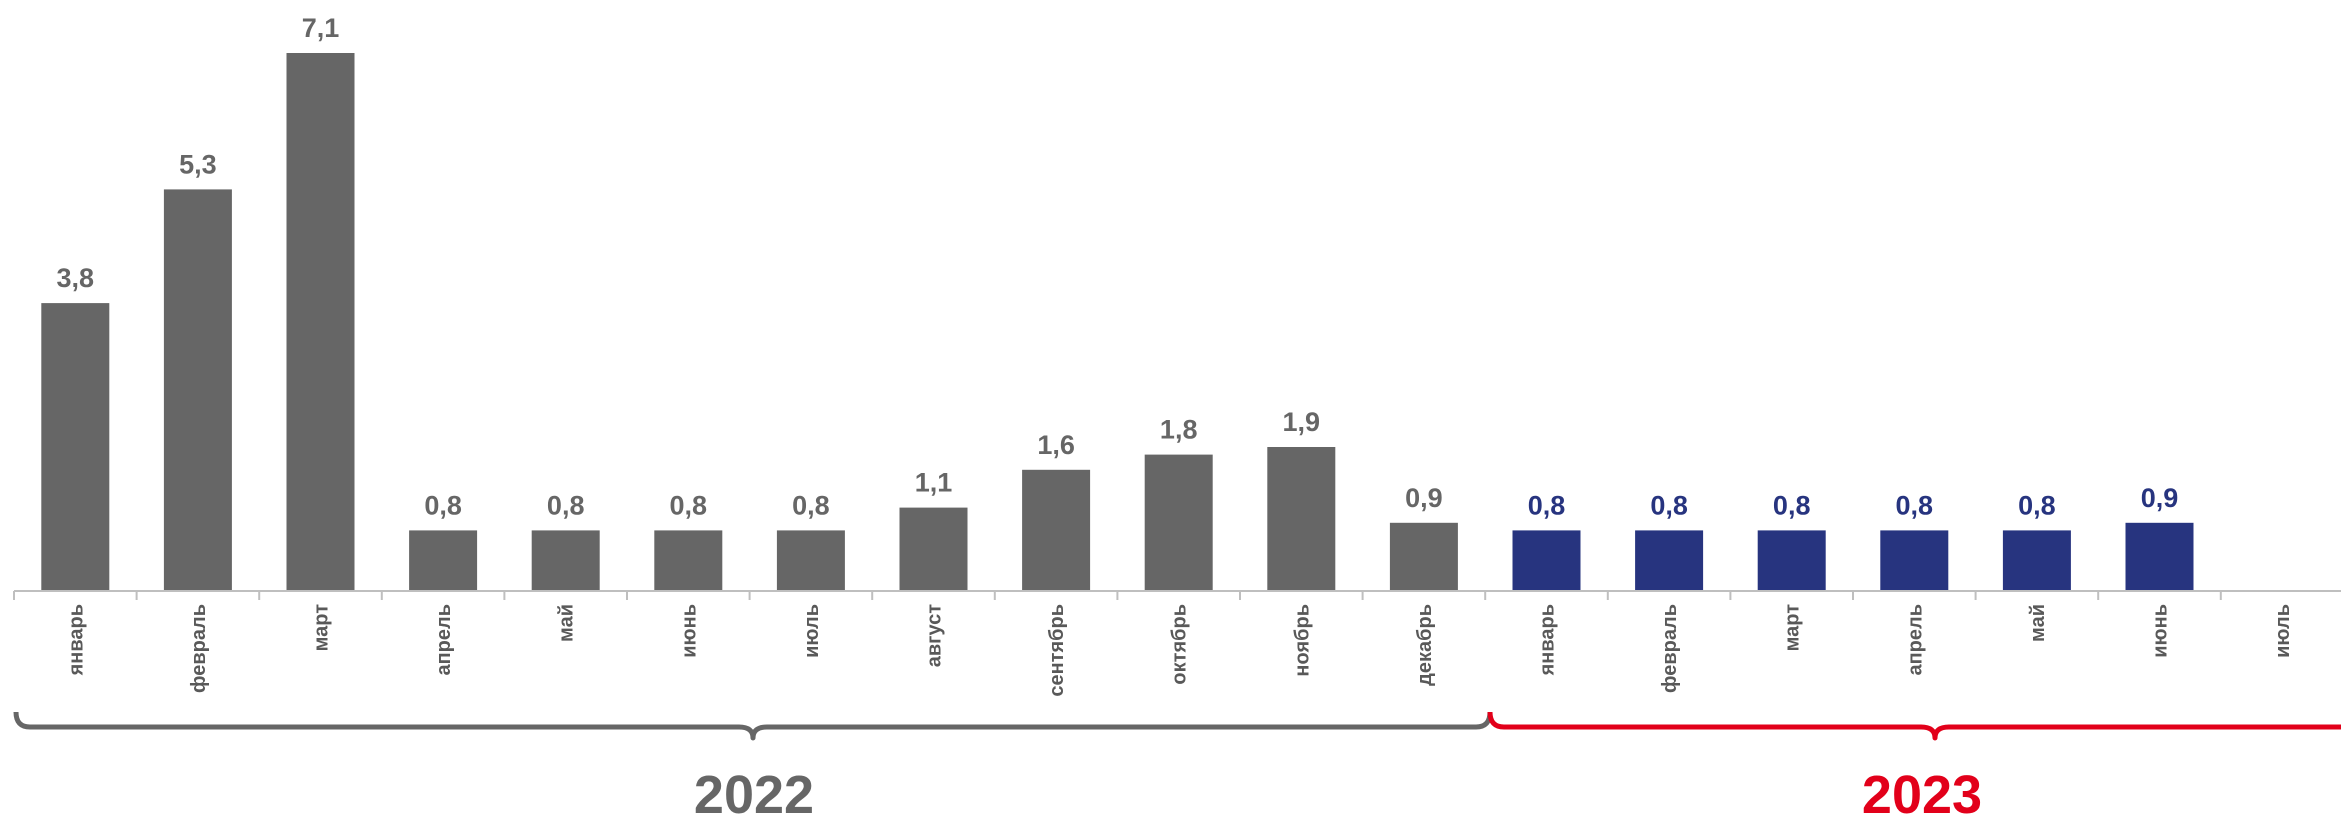 The height and width of the screenshot is (817, 2341). What do you see at coordinates (1180, 644) in the screenshot?
I see `tick-label: октябрь` at bounding box center [1180, 644].